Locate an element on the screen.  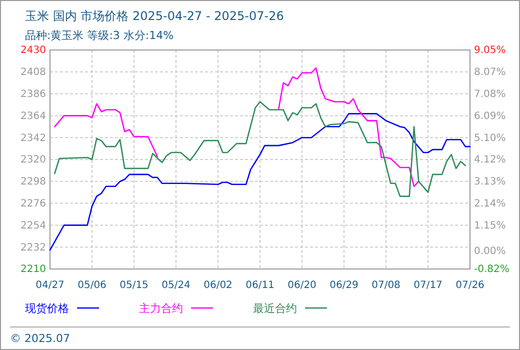
y2-tick-label: 9.05% is located at coordinates (490, 50).